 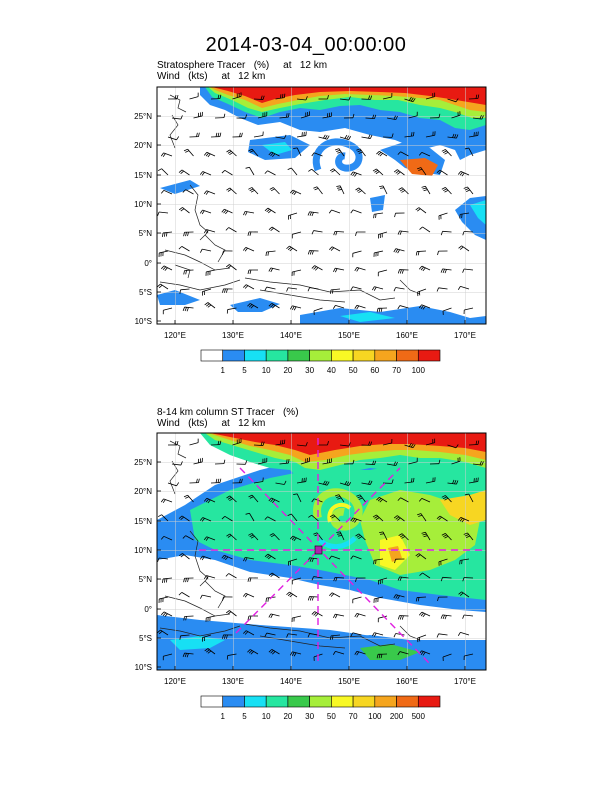 What do you see at coordinates (397, 716) in the screenshot?
I see `colorbar-label: 200` at bounding box center [397, 716].